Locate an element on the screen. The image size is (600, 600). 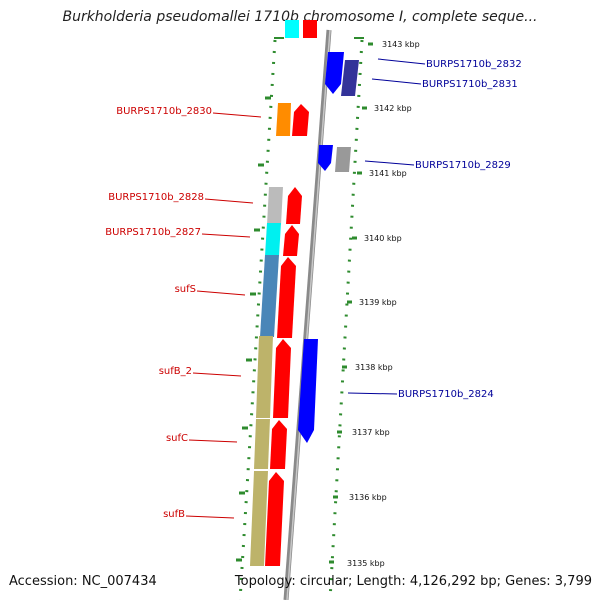
reverse-genes is located at coordinates (328, 247).